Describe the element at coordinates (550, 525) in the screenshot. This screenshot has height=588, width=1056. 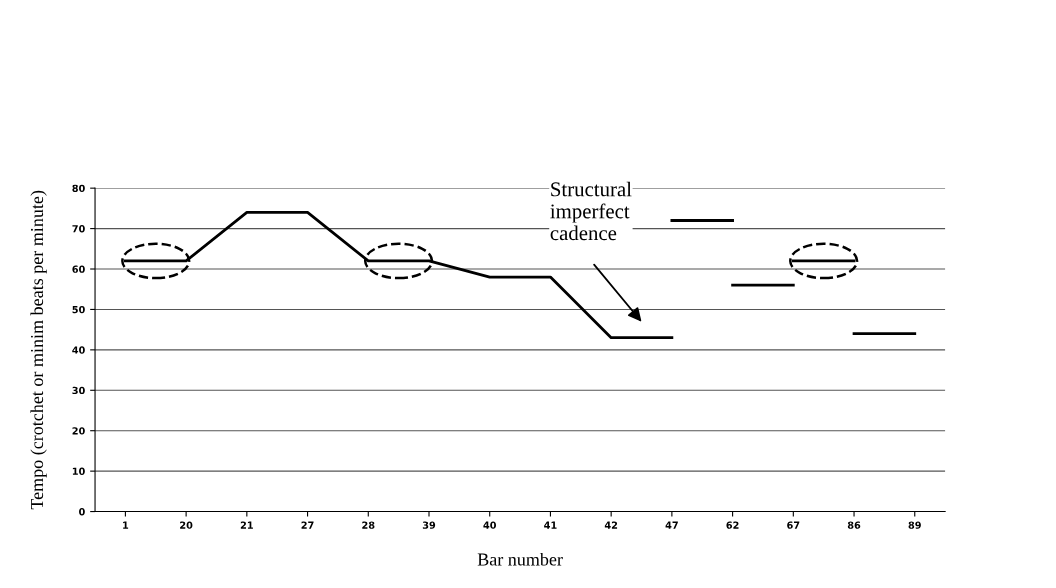
I see `x-tick-label: 41` at that location.